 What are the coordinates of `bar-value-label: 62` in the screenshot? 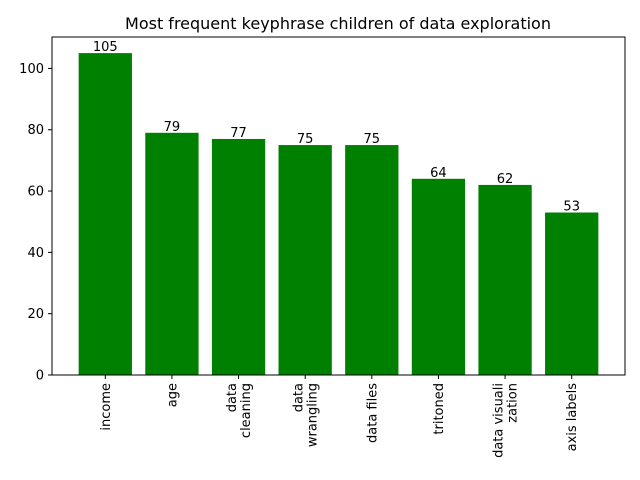 It's located at (505, 179).